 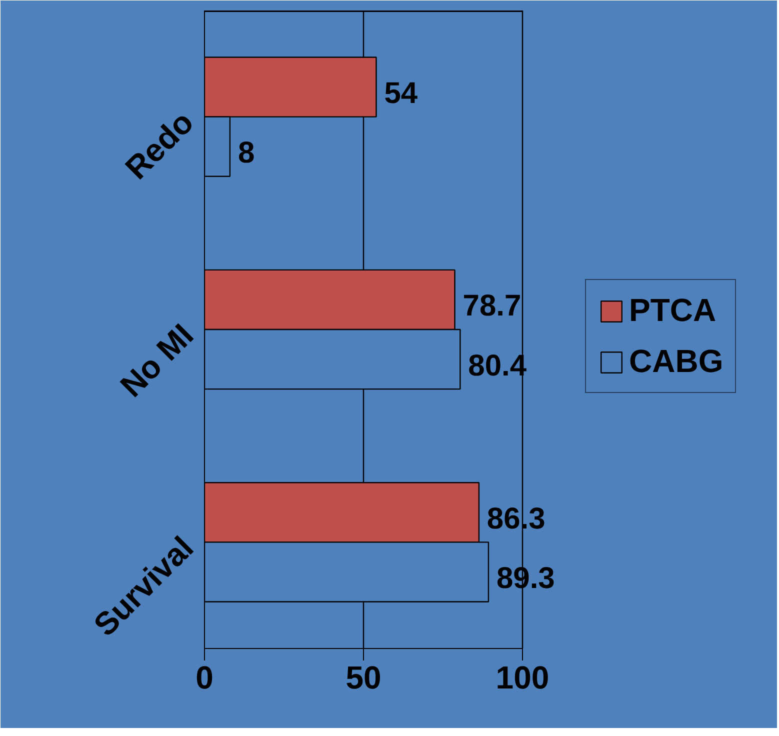 What do you see at coordinates (676, 361) in the screenshot?
I see `legend-label: CABG` at bounding box center [676, 361].